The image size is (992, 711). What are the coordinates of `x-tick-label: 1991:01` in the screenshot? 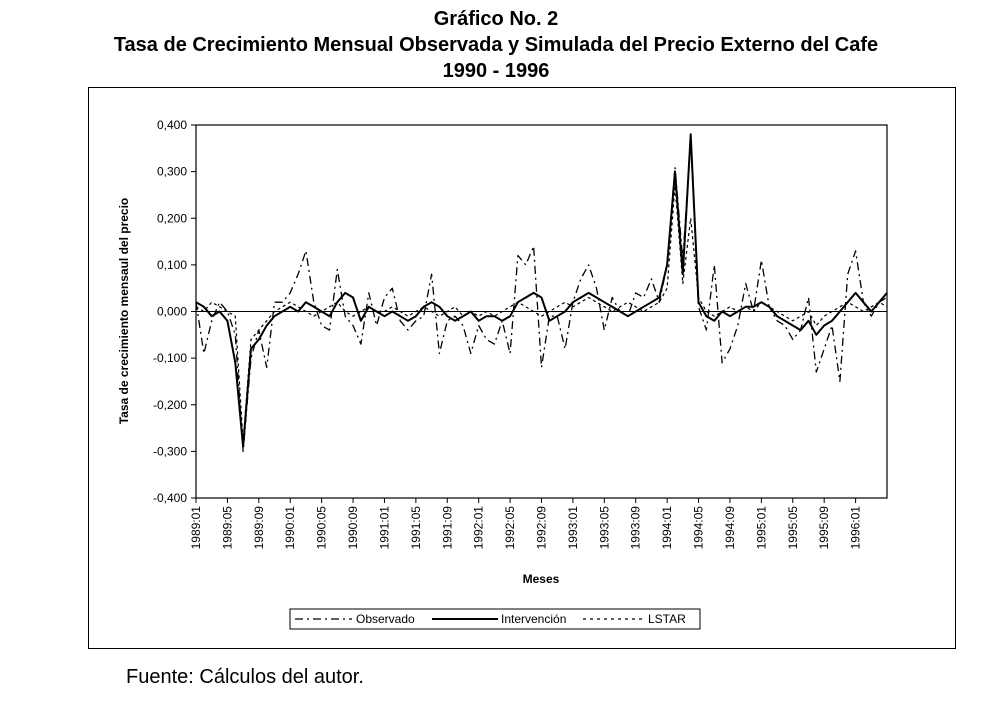 It's located at (384, 528).